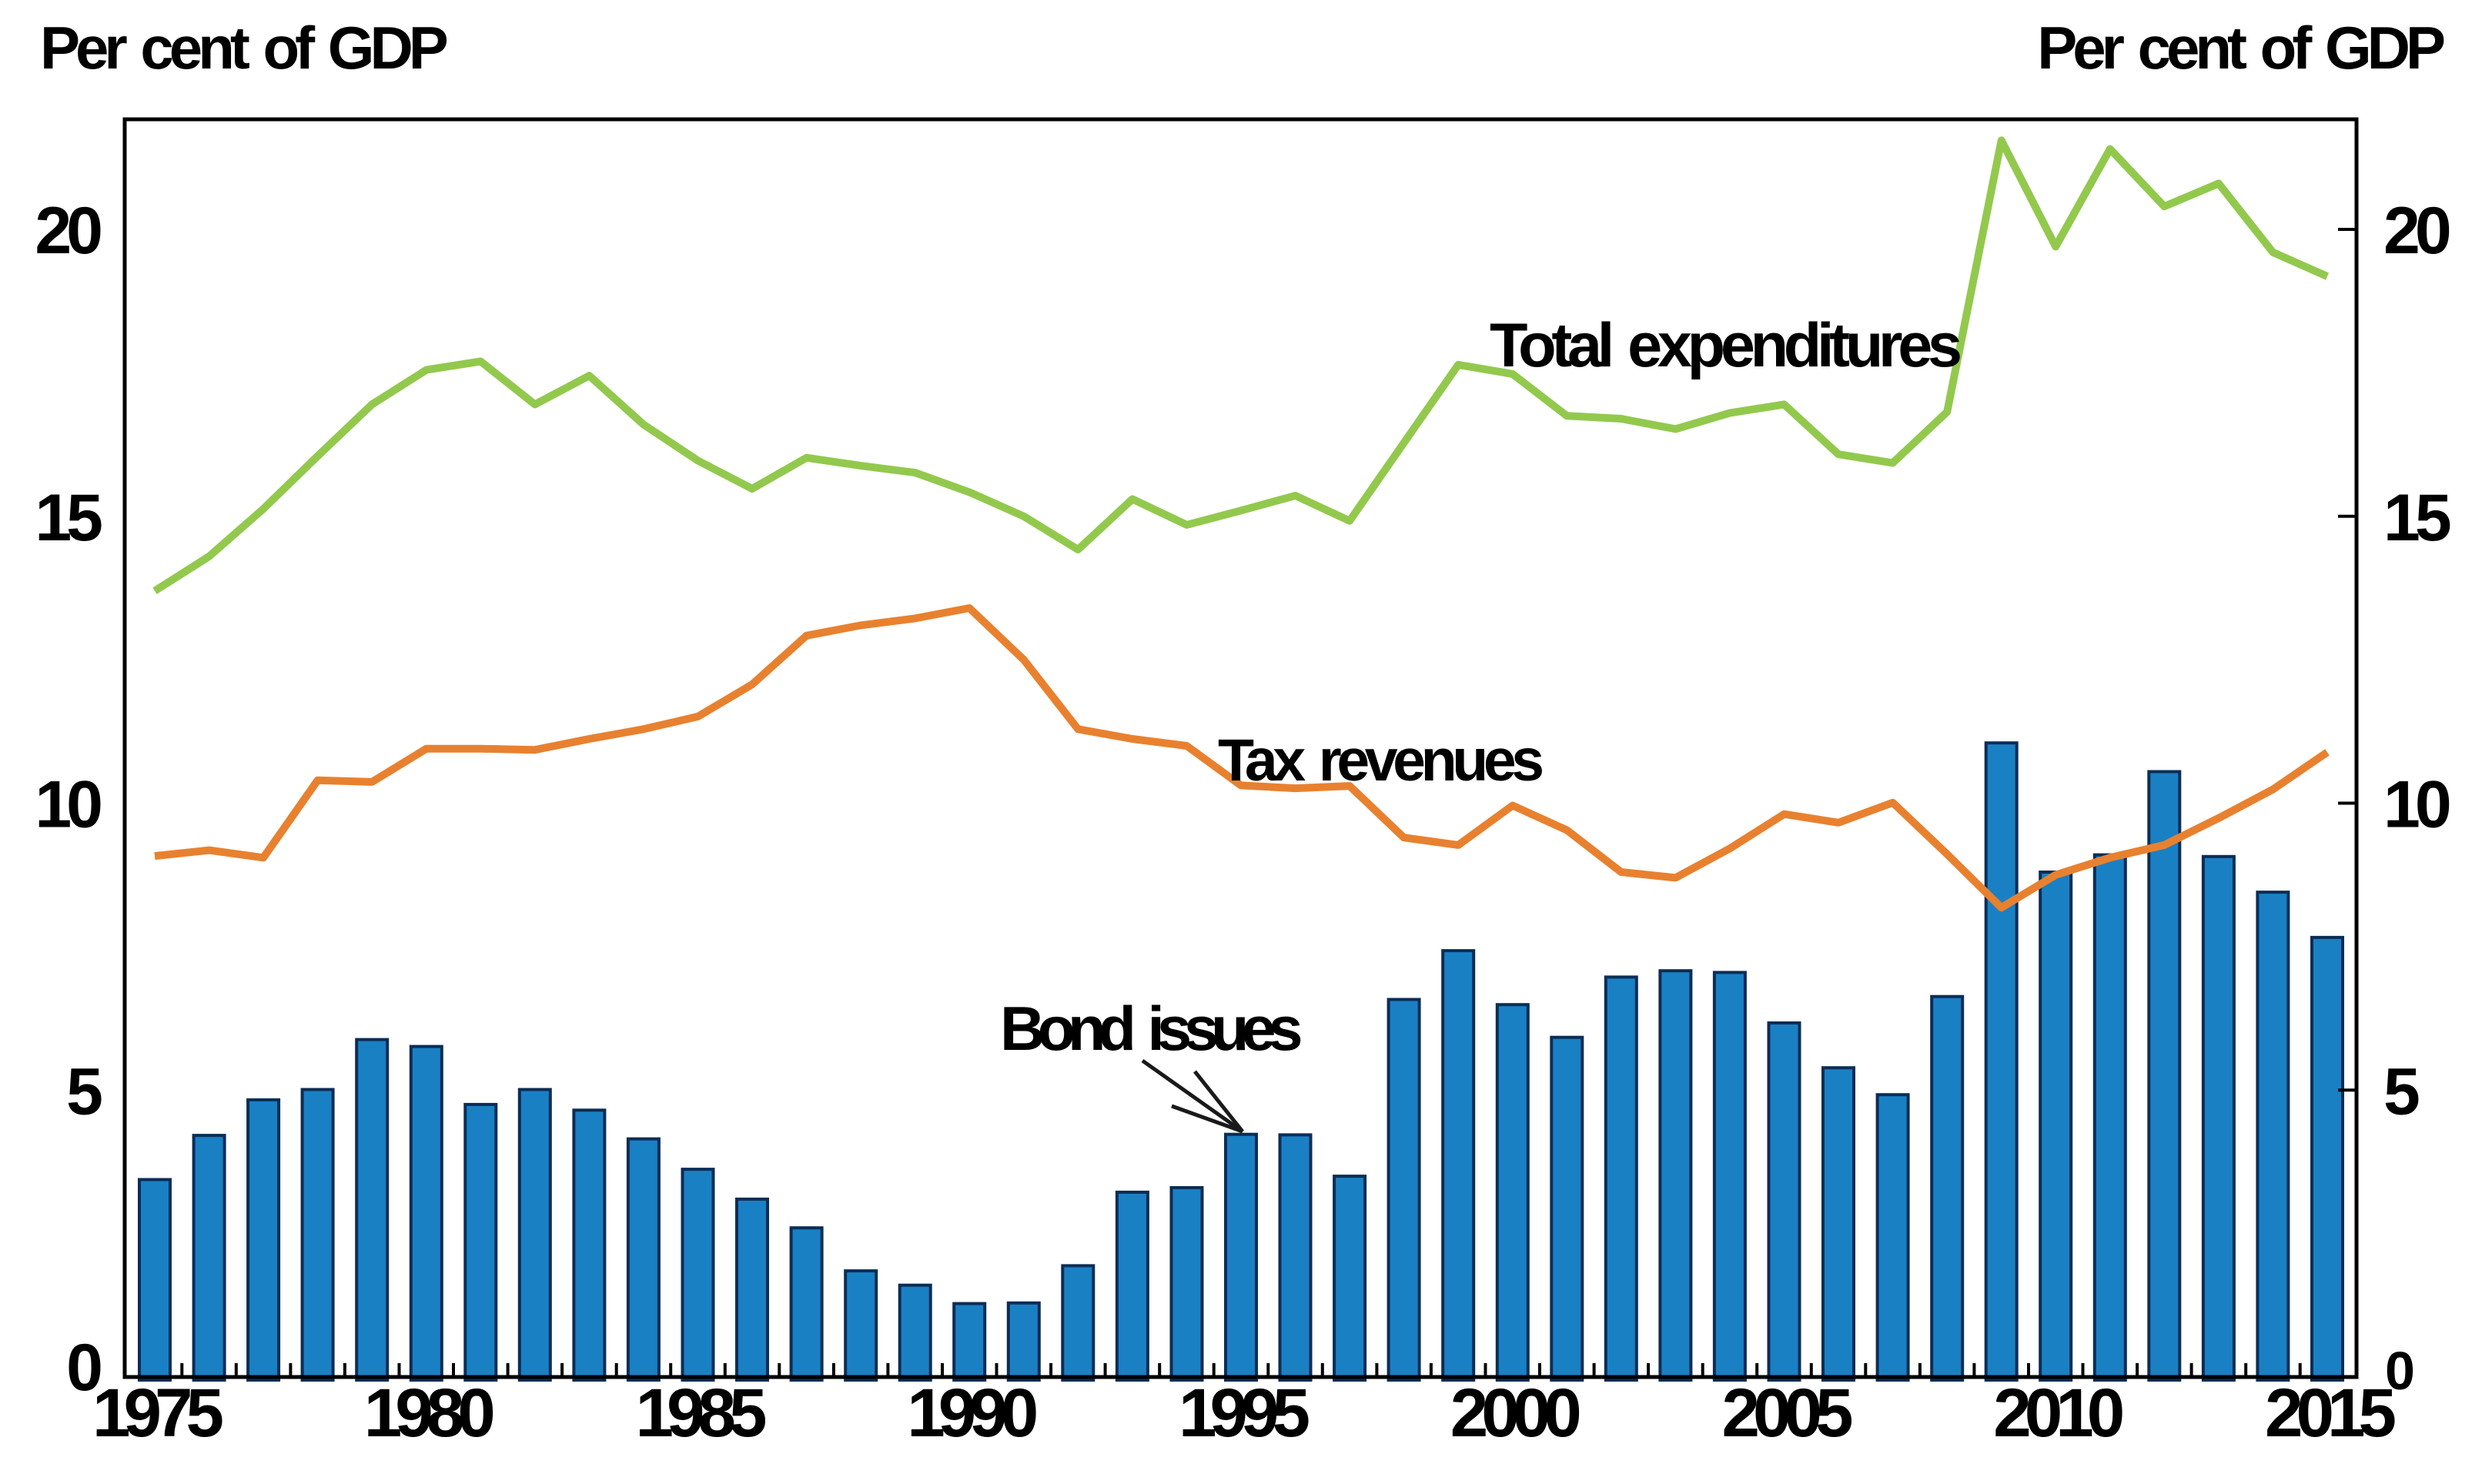 Image resolution: width=2482 pixels, height=1484 pixels. I want to click on svg-text: Bond issues, so click(1150, 1029).